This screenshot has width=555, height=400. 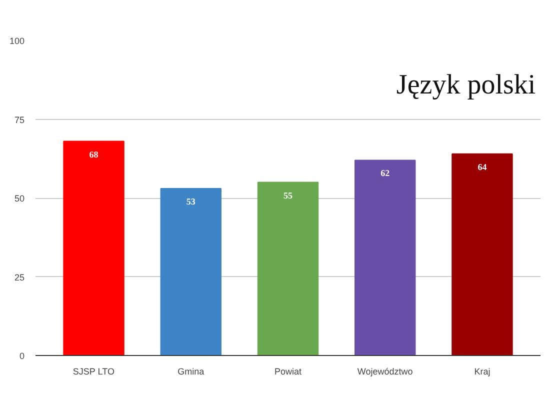 I want to click on x-tick-label: Województwo, so click(x=385, y=371).